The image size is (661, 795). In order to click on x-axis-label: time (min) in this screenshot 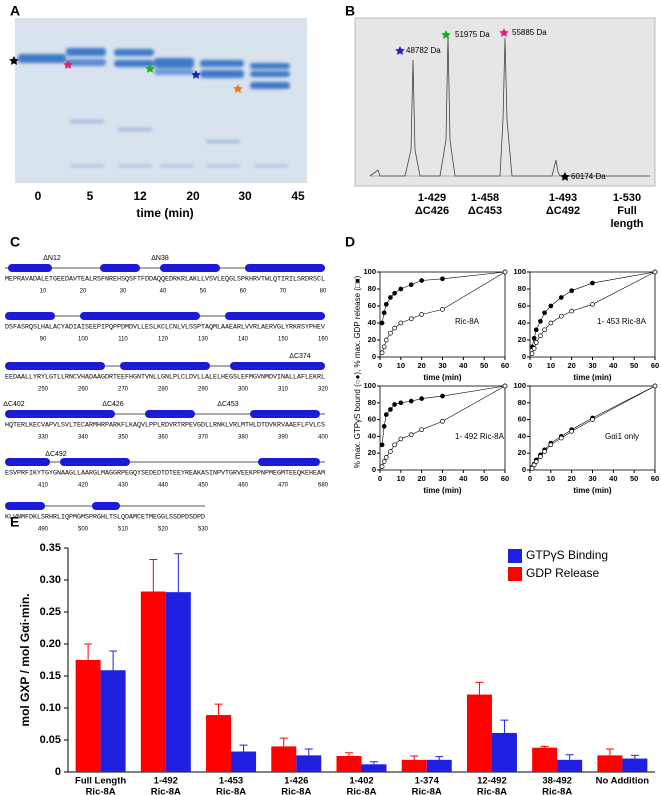, I will do `click(592, 490)`.